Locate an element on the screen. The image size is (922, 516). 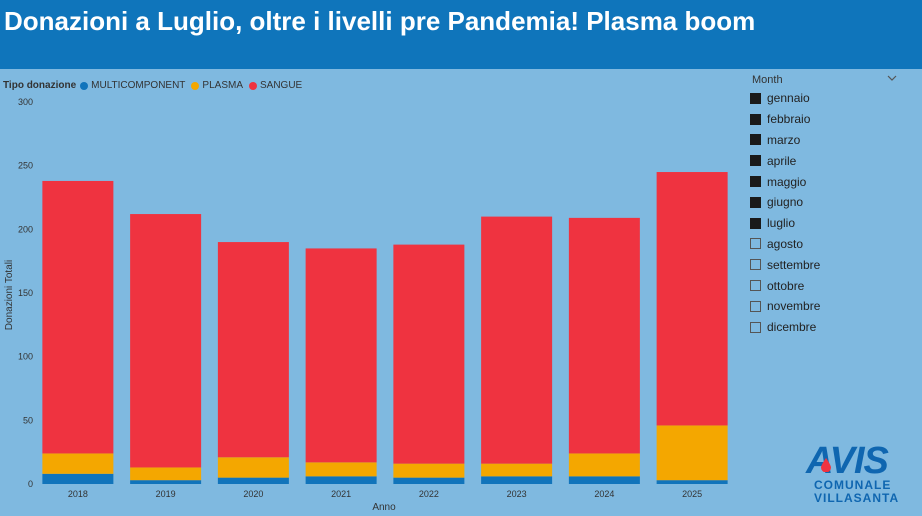
slicer-item-label: febbraio is located at coordinates (789, 119).